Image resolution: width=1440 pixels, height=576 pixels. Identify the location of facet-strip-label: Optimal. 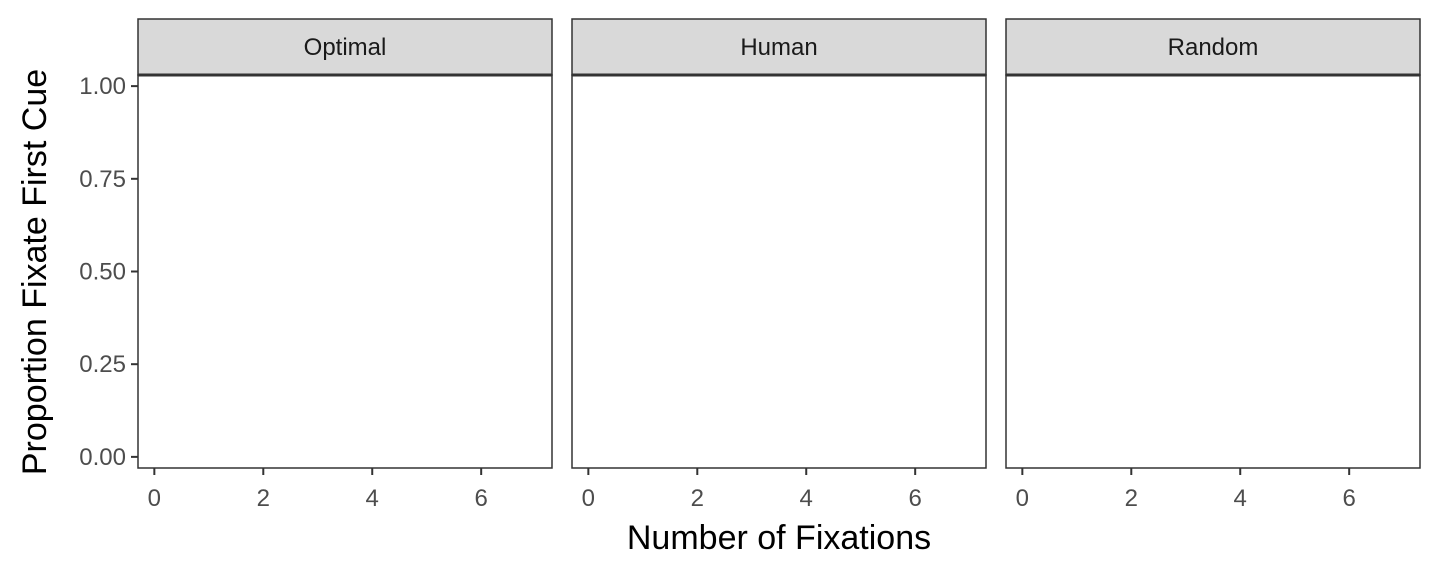
(345, 47).